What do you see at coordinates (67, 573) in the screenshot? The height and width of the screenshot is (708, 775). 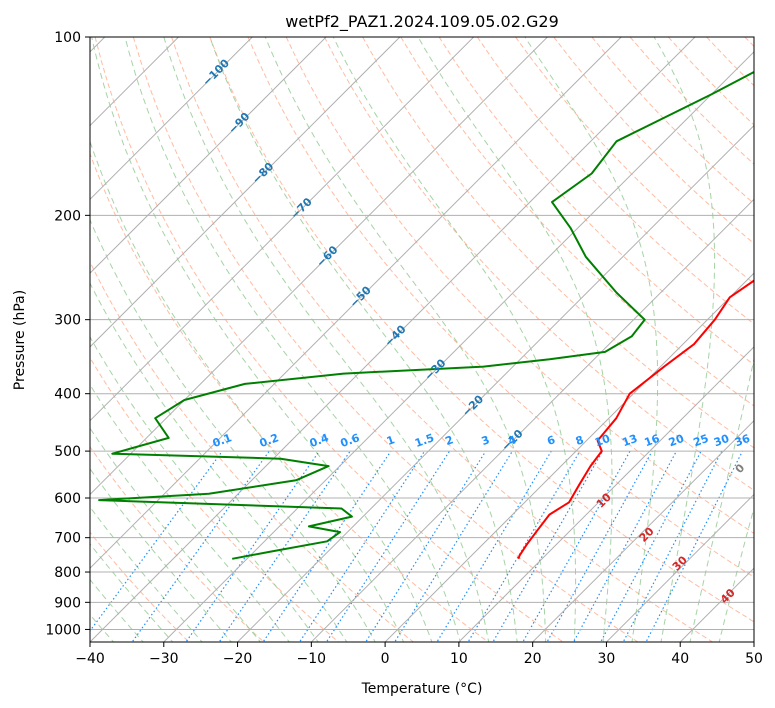 I see `y-tick-label: 800` at bounding box center [67, 573].